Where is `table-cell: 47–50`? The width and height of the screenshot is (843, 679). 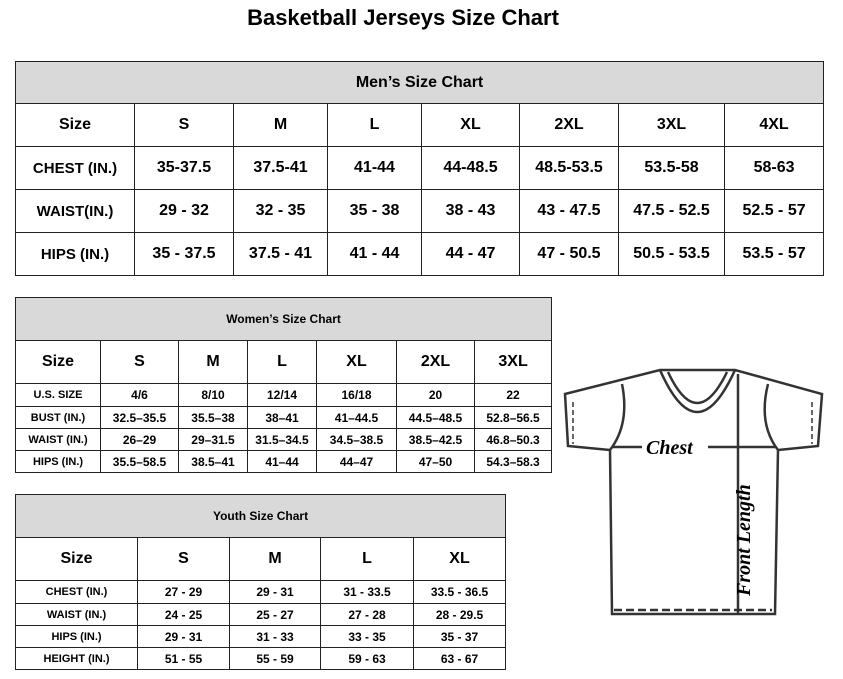 table-cell: 47–50 is located at coordinates (435, 461).